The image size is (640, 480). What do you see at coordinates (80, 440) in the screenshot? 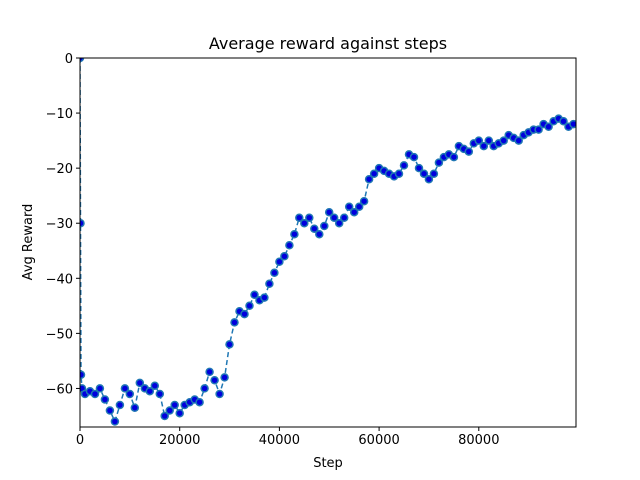
I see `x-tick-label: 0` at bounding box center [80, 440].